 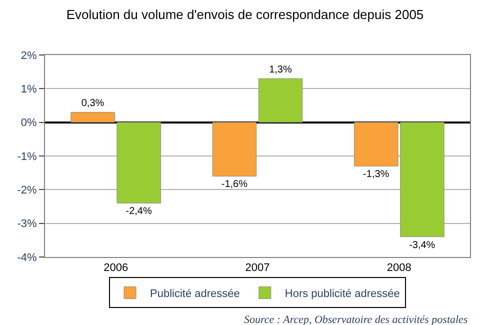 What do you see at coordinates (399, 268) in the screenshot?
I see `x-tick-label: 2008` at bounding box center [399, 268].